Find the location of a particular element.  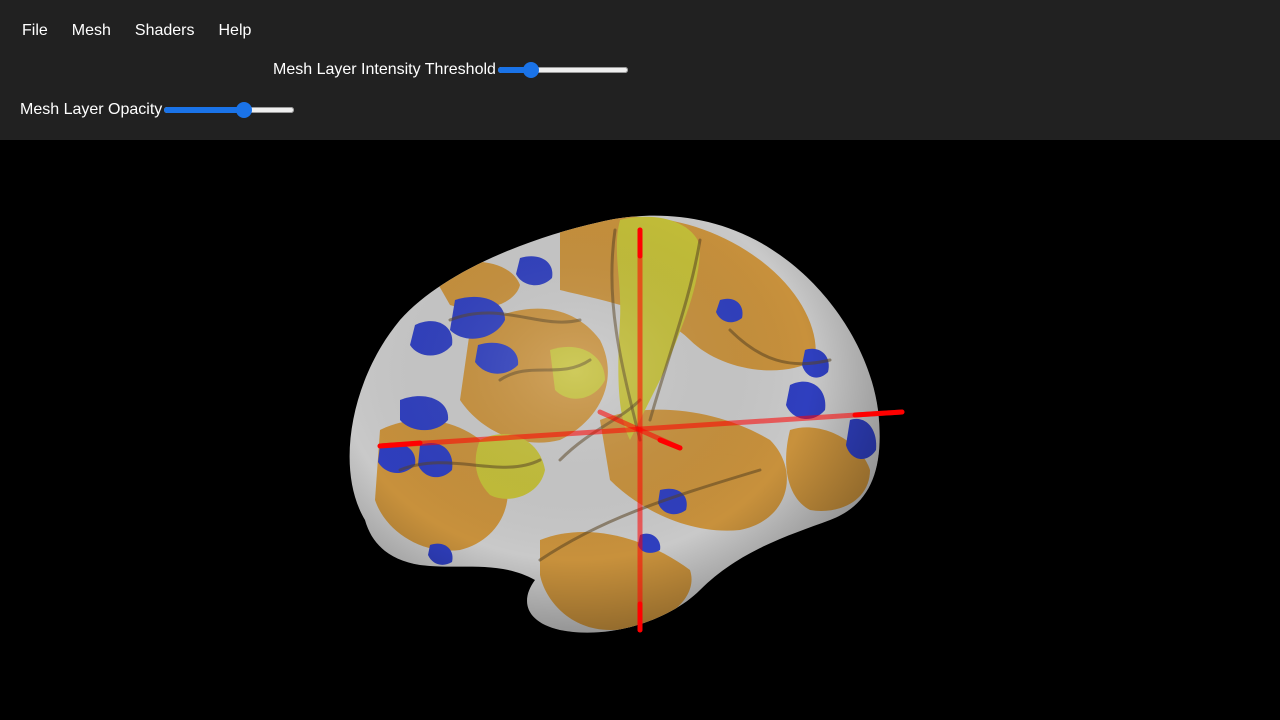

opacity-slider is located at coordinates (229, 110).